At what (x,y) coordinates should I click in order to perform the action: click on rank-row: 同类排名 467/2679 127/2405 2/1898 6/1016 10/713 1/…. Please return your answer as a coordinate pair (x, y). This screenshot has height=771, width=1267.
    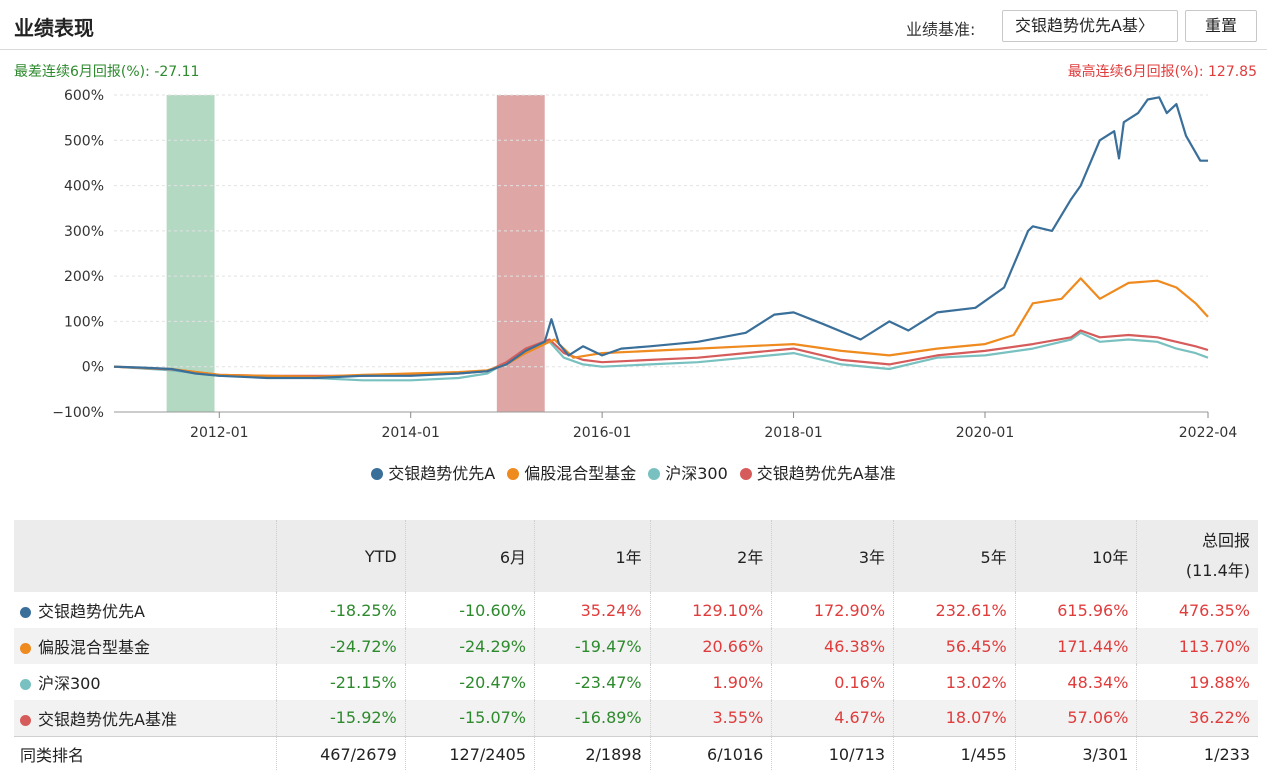
    Looking at the image, I should click on (636, 753).